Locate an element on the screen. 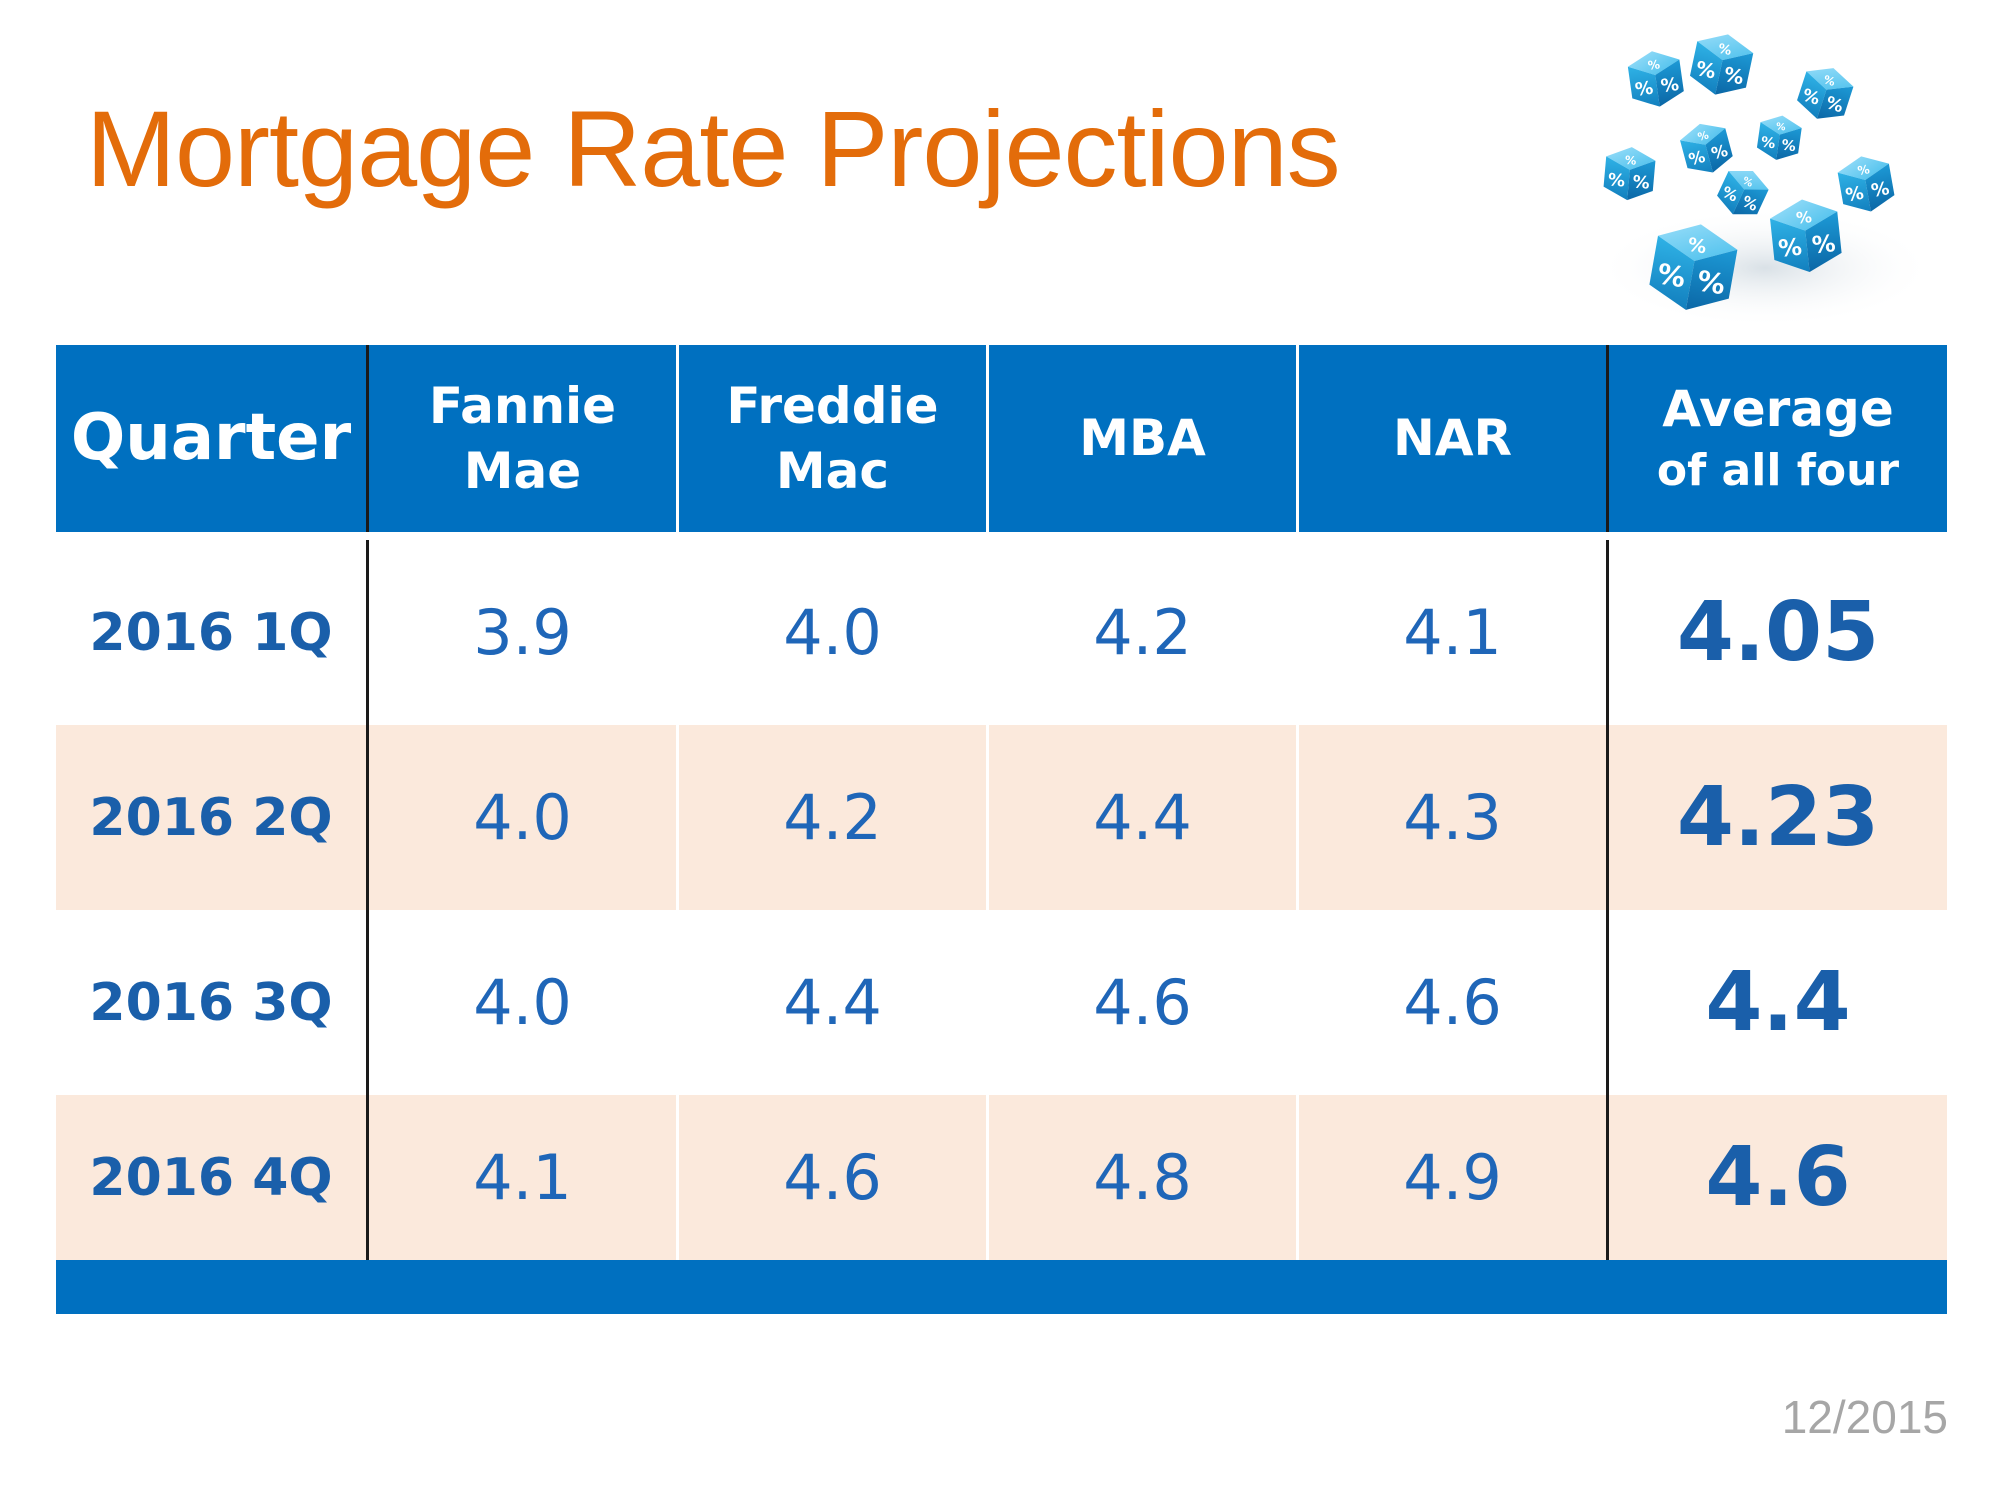 The width and height of the screenshot is (2000, 1500). nar-cell: 4.6 is located at coordinates (1451, 1002).